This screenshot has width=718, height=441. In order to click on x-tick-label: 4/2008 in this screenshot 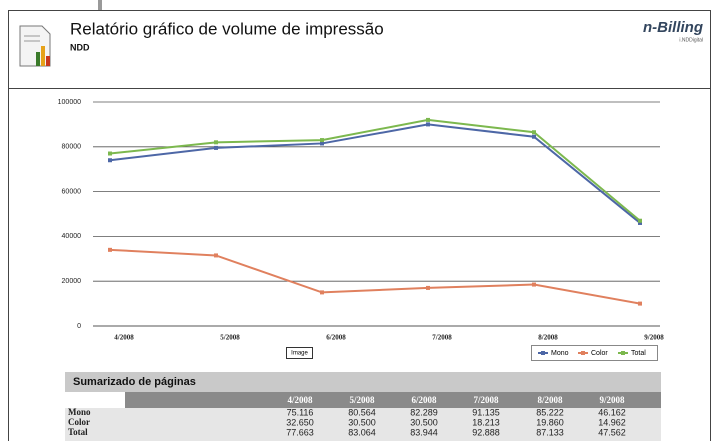, I will do `click(124, 338)`.